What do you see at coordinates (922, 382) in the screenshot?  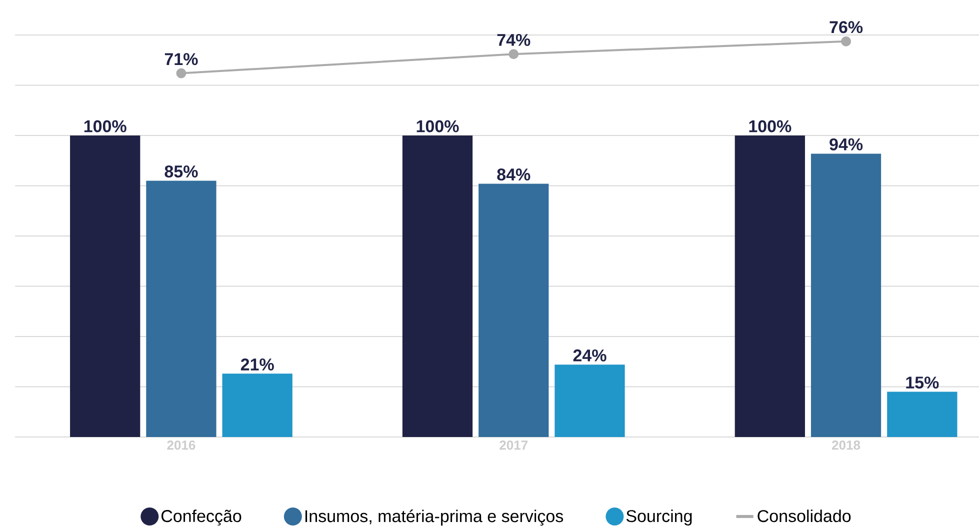 I see `data-label: 15%` at bounding box center [922, 382].